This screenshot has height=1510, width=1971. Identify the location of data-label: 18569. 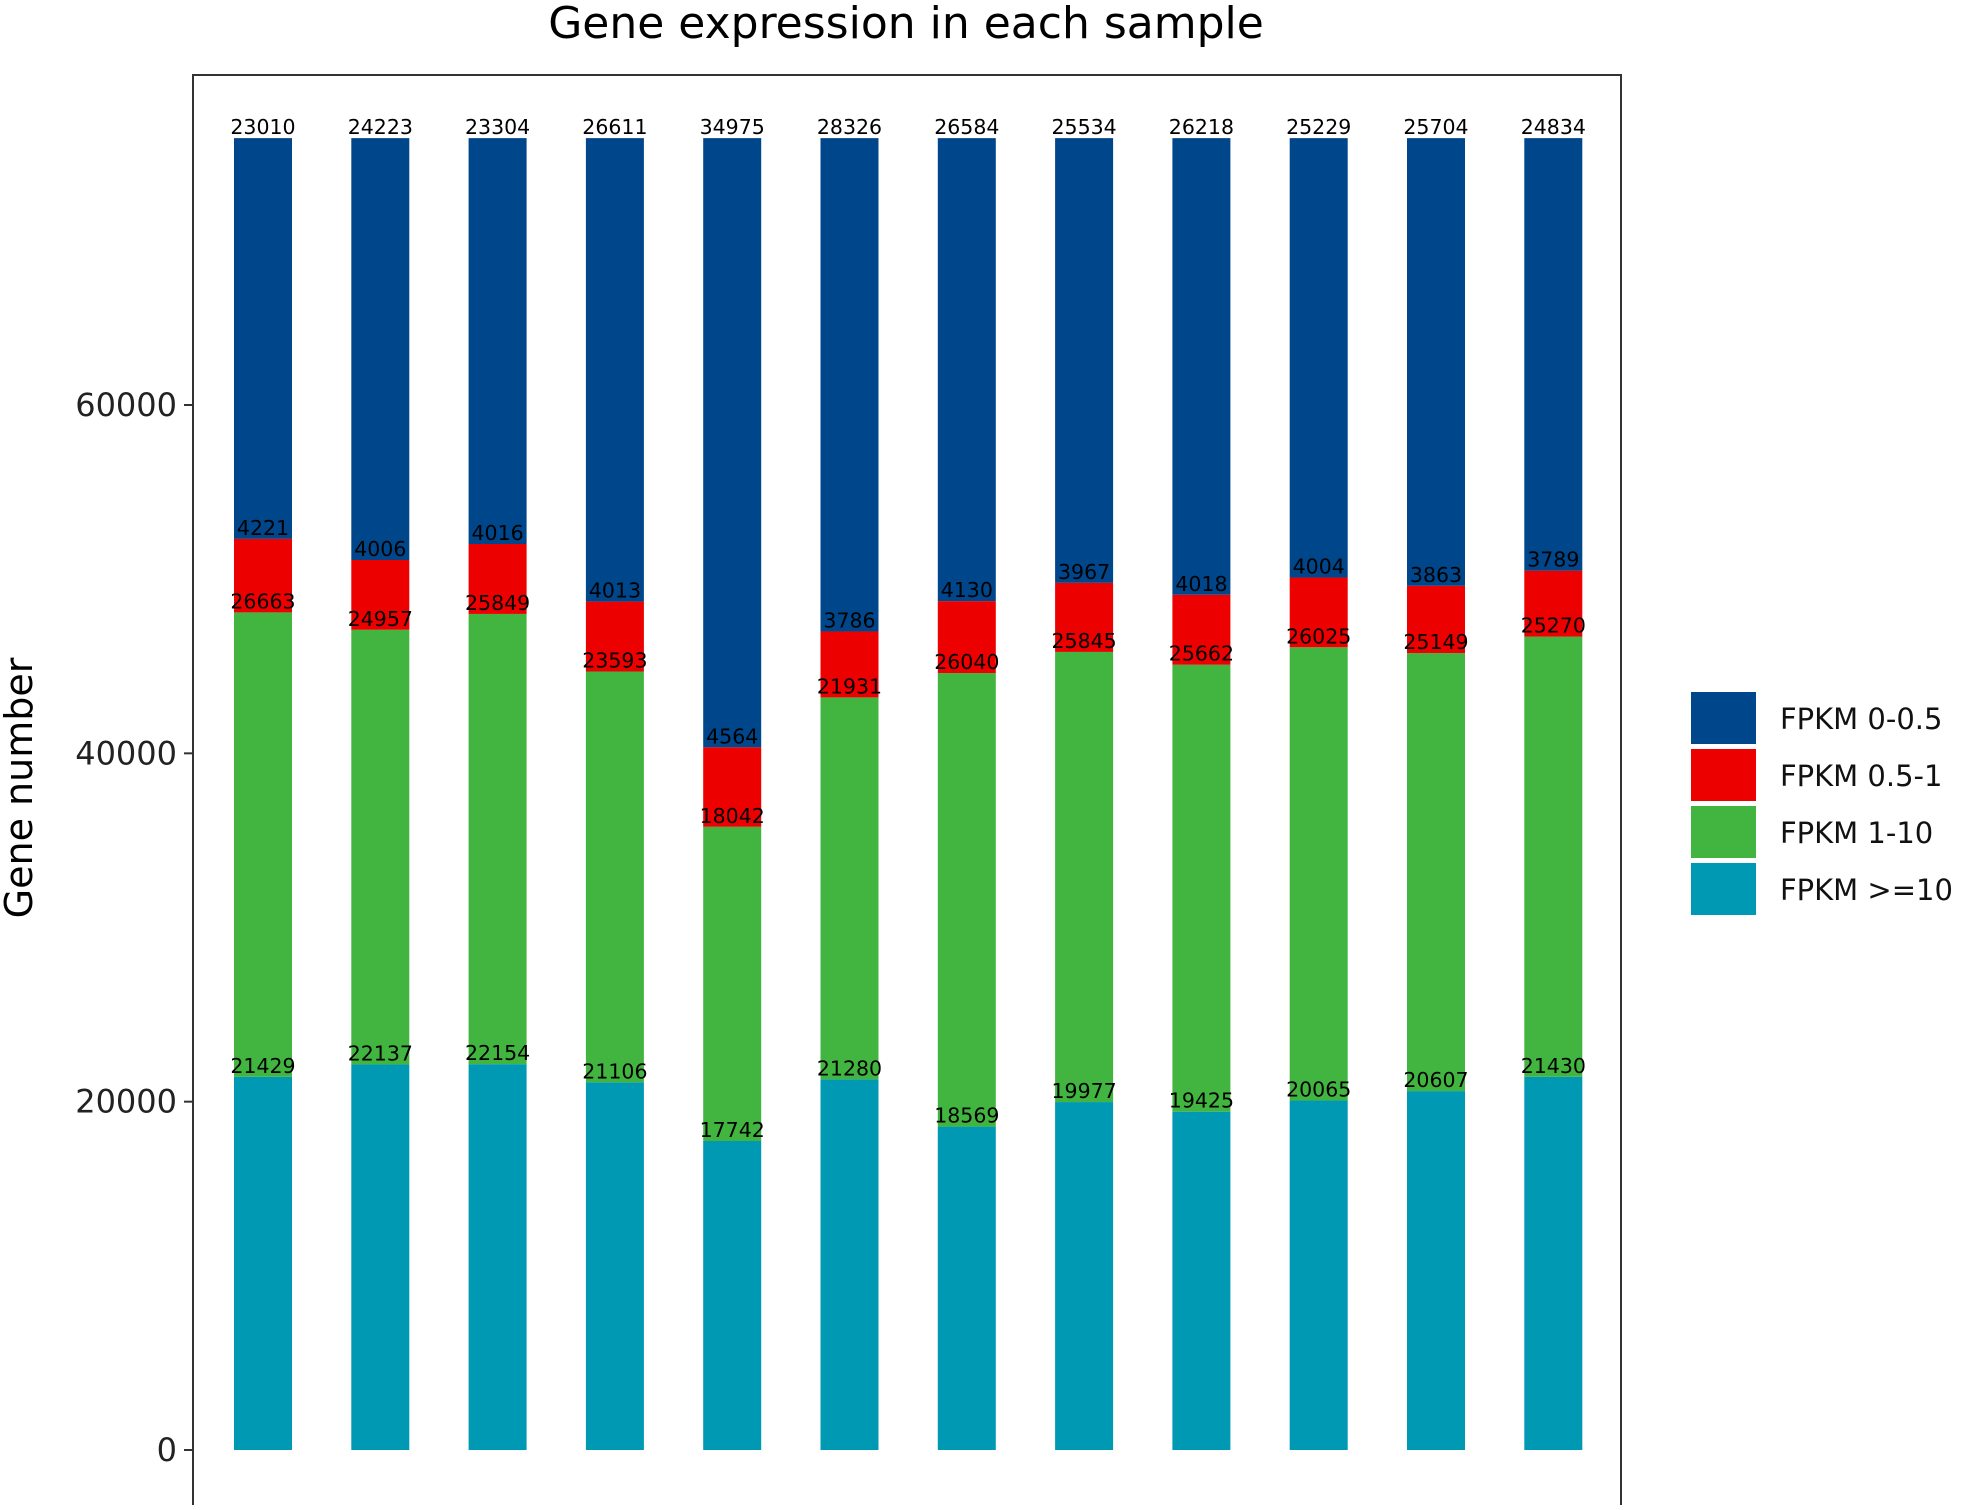
(966, 1116).